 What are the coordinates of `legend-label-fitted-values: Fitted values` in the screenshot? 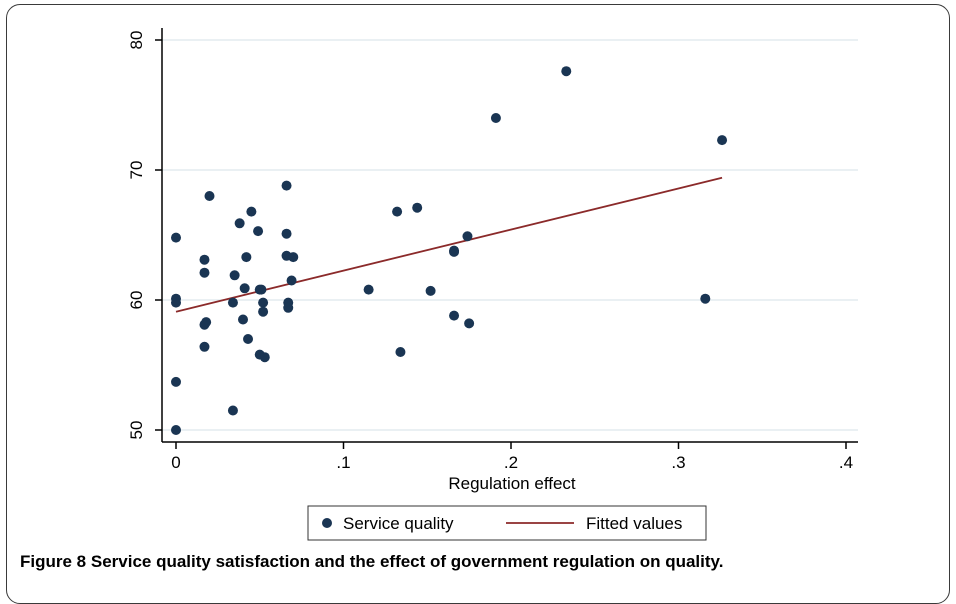 It's located at (634, 523).